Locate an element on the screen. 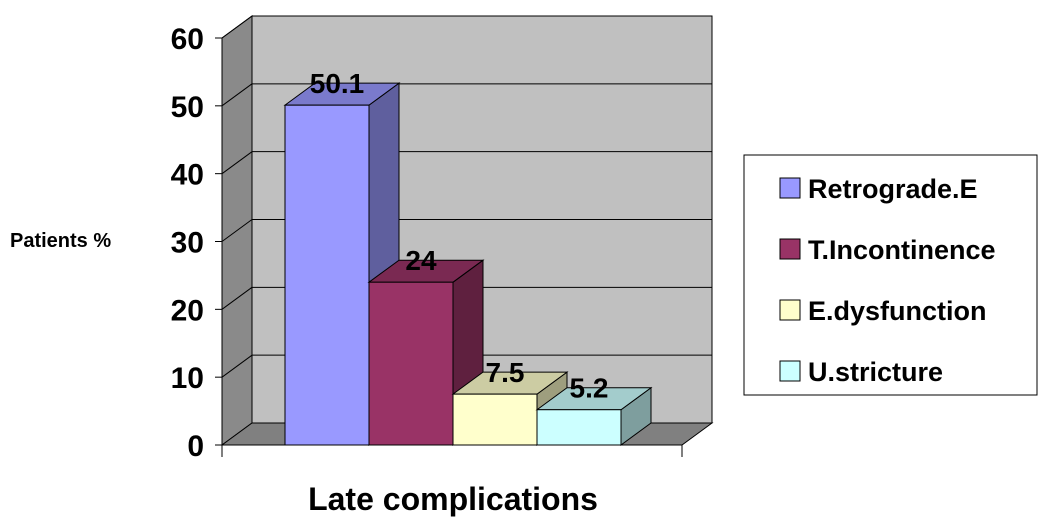  data-label: 24 is located at coordinates (421, 260).